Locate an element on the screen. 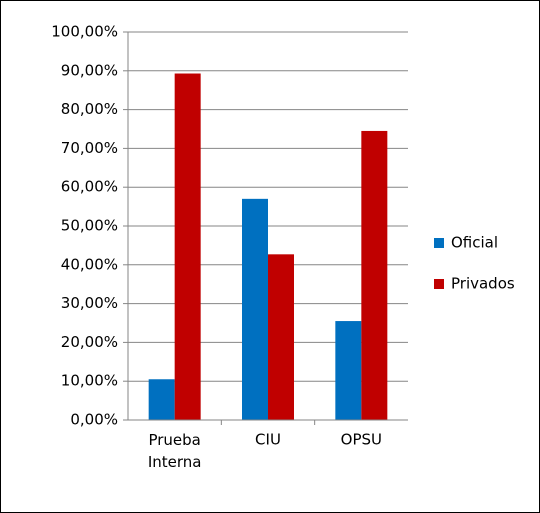 The width and height of the screenshot is (540, 513). y-tick-label: 60,00% is located at coordinates (89, 187).